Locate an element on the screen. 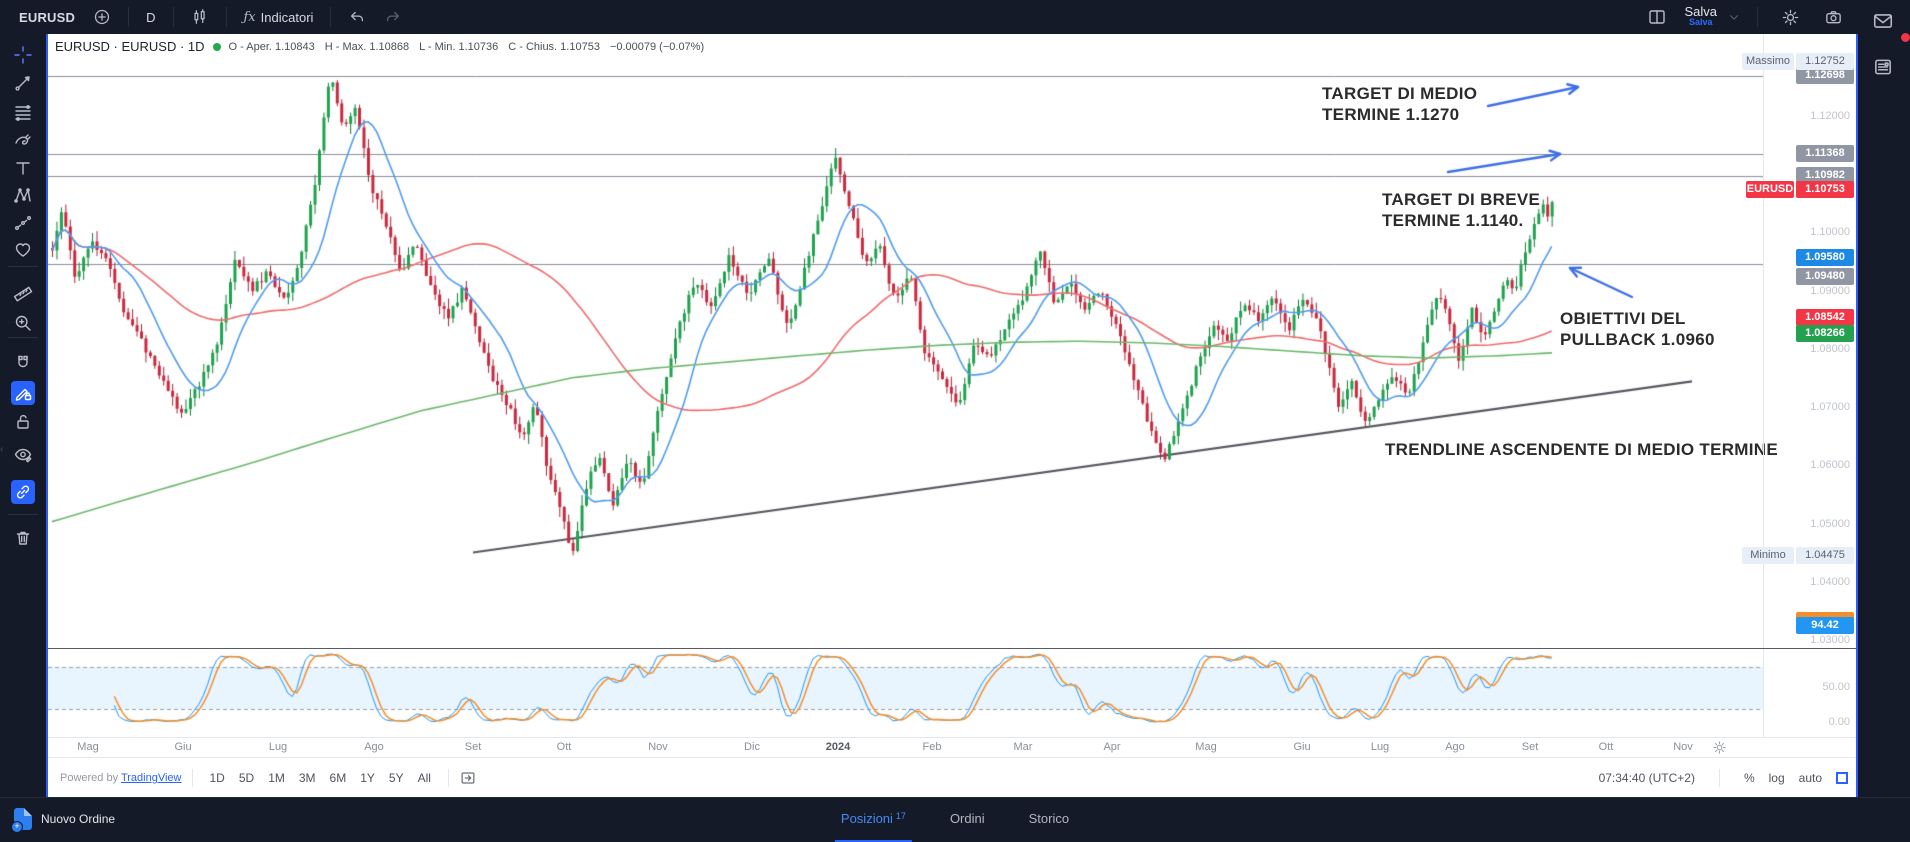  sync-drawings-tool is located at coordinates (23, 492).